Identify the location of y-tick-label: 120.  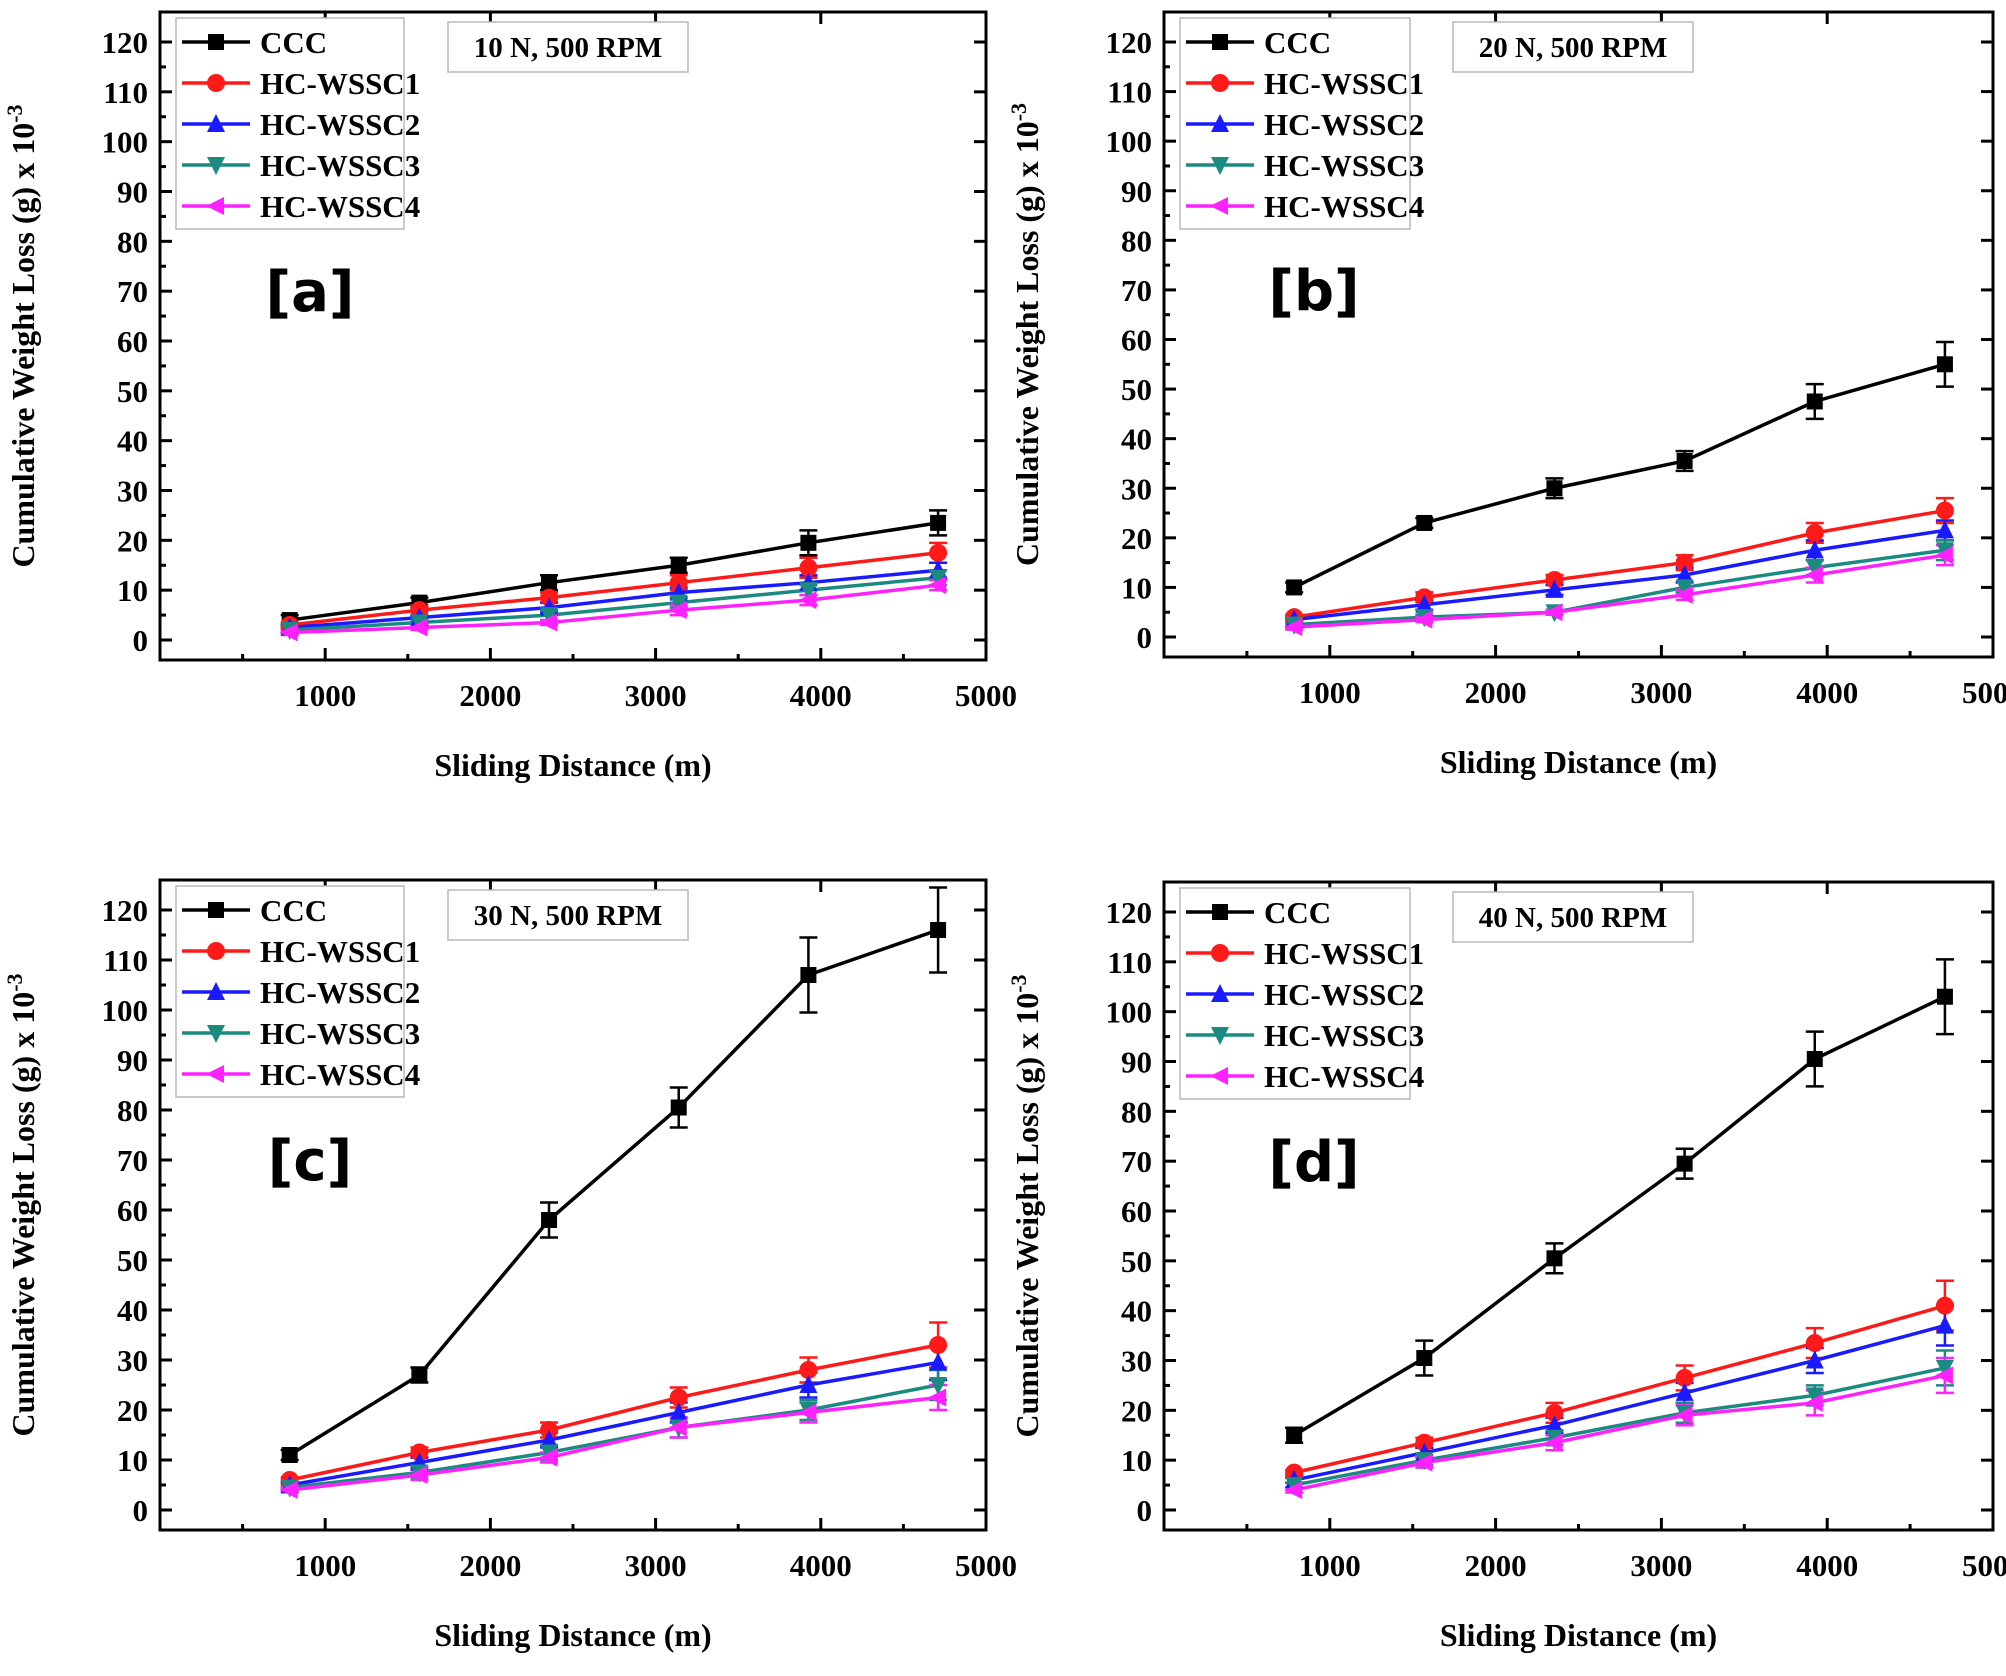
(1129, 912).